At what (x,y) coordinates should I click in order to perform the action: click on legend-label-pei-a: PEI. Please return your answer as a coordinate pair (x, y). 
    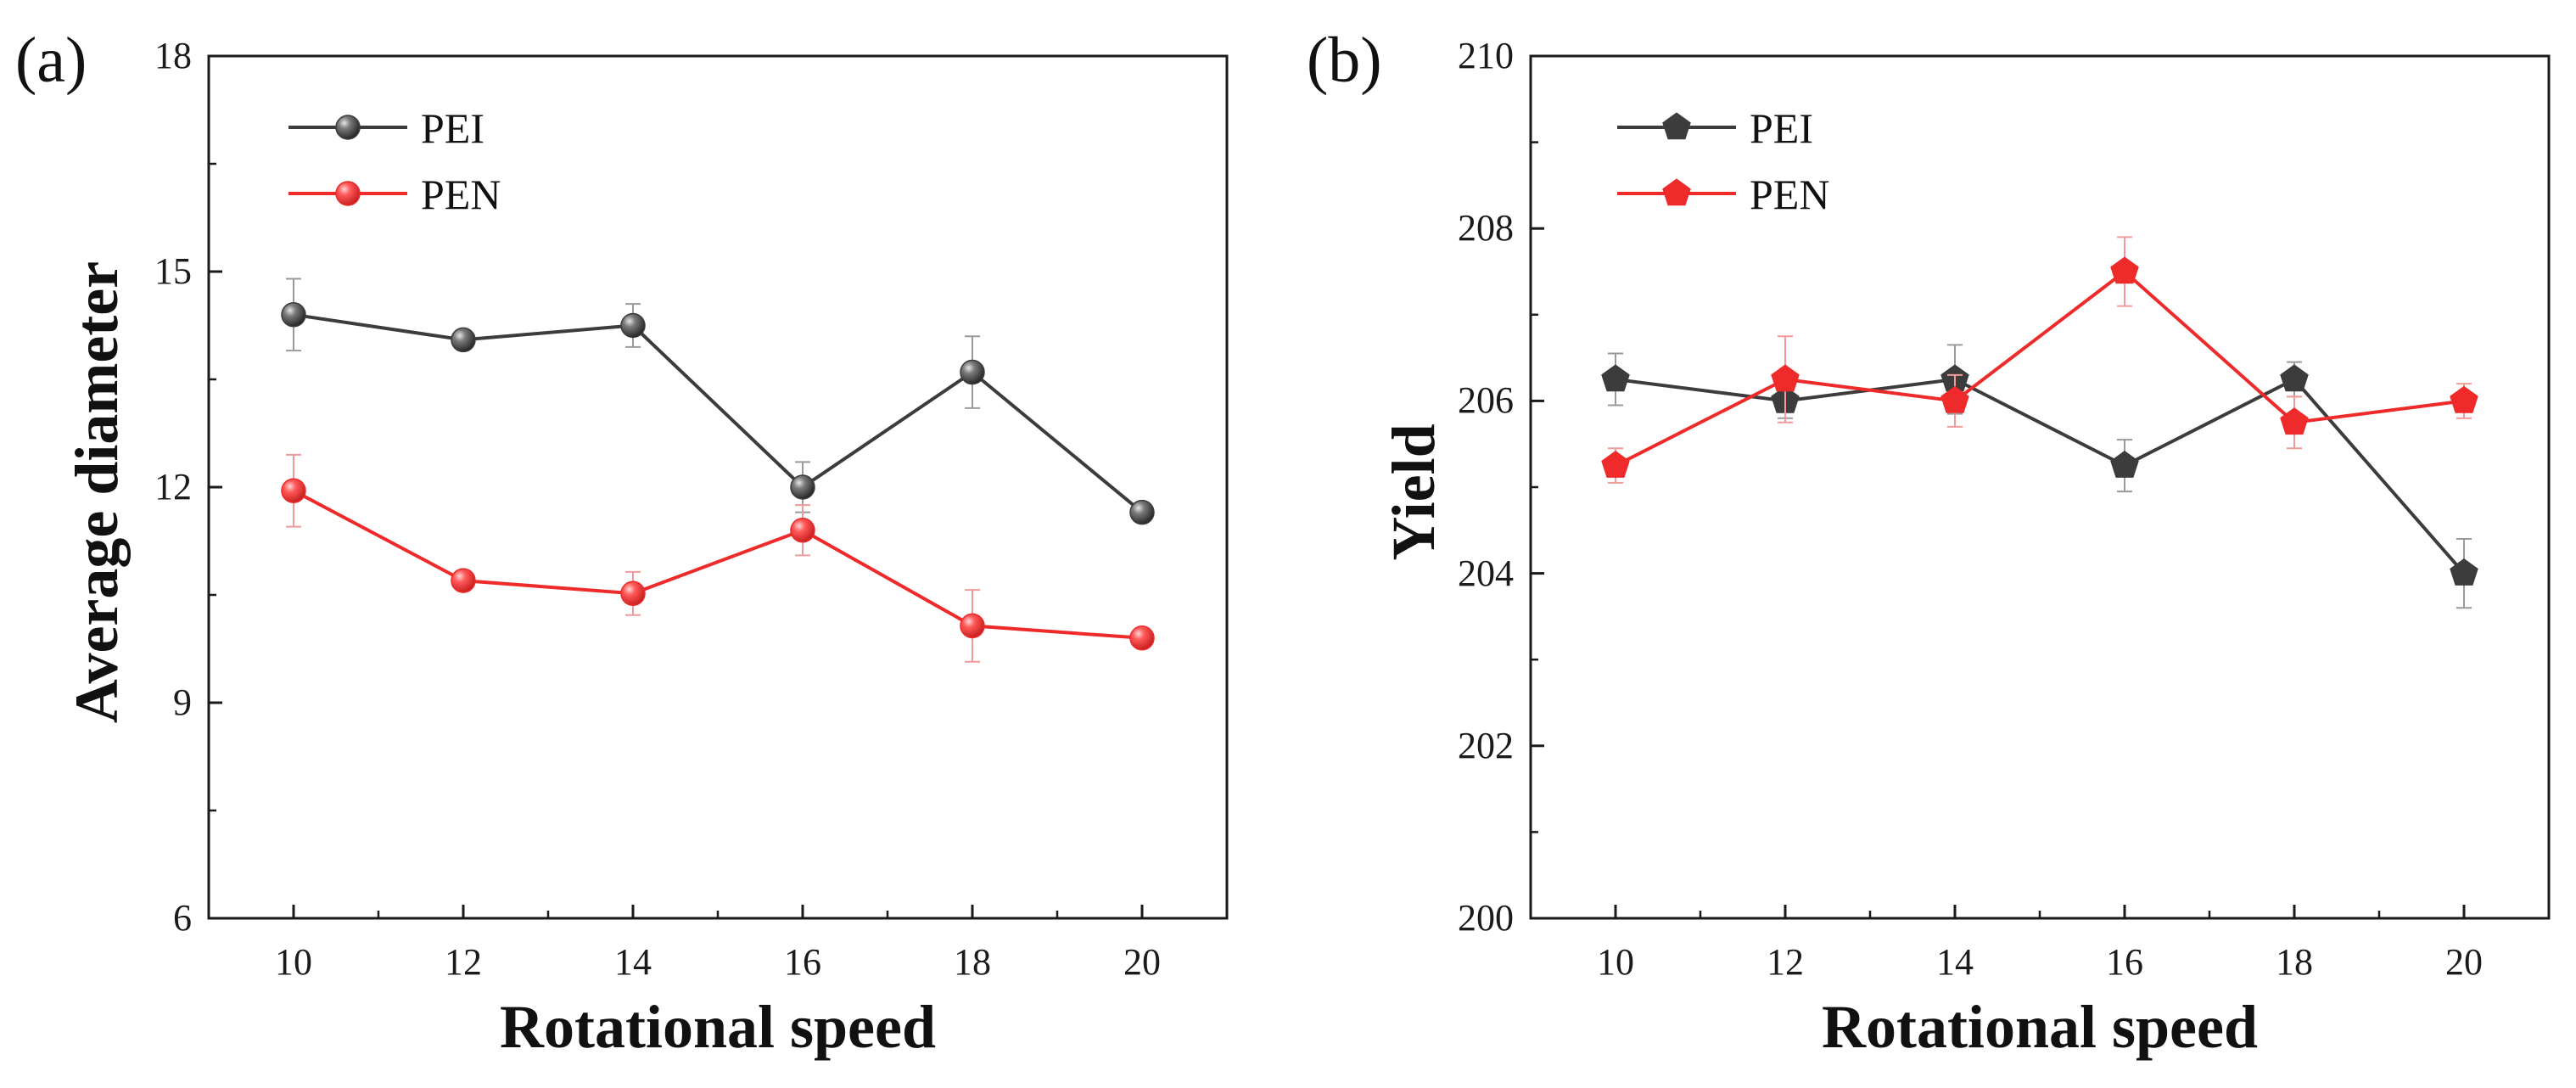
    Looking at the image, I should click on (452, 128).